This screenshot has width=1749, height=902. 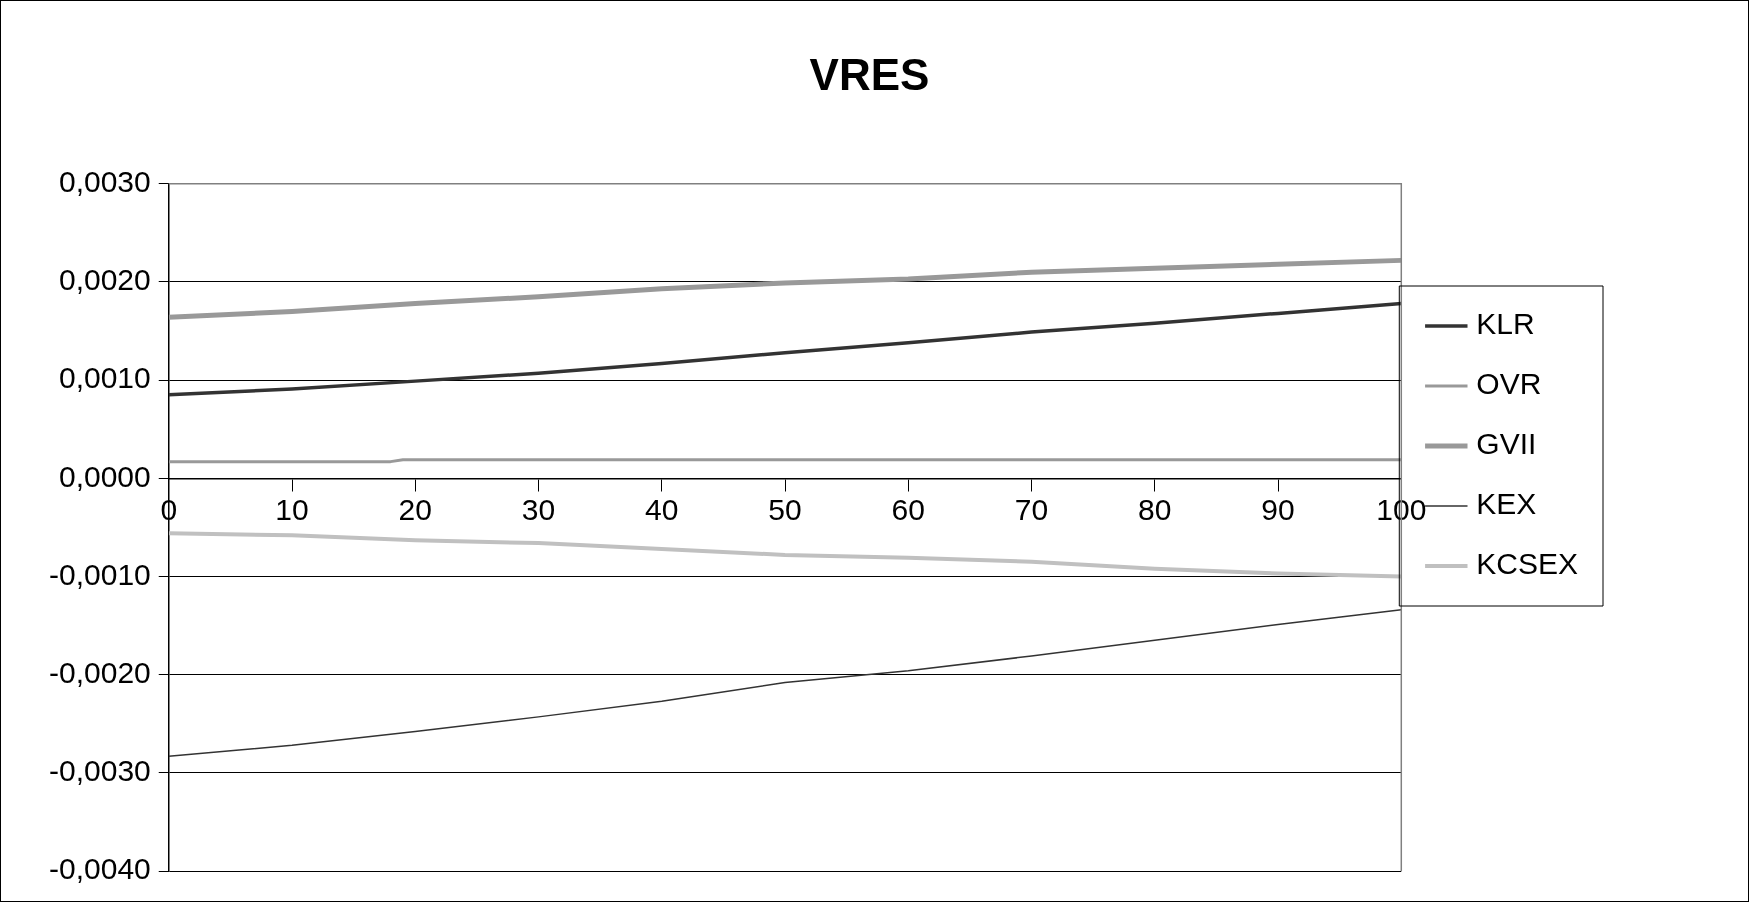 I want to click on x-tick-label: 80, so click(x=1155, y=509).